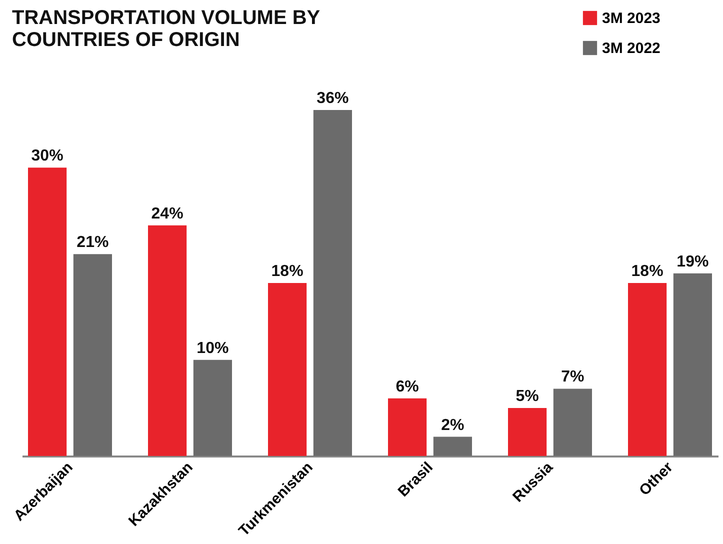 The image size is (723, 544). What do you see at coordinates (572, 377) in the screenshot?
I see `data-label: 7%` at bounding box center [572, 377].